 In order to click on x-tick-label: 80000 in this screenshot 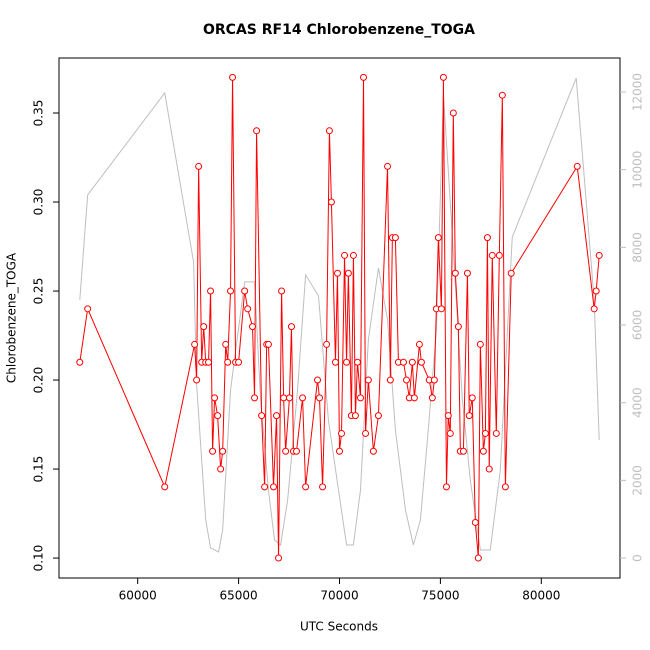, I will do `click(541, 596)`.